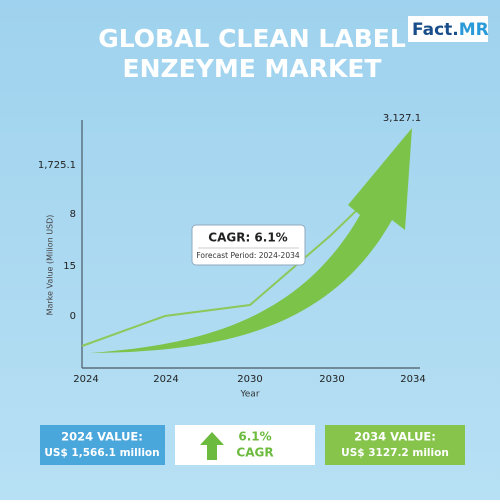  Describe the element at coordinates (395, 437) in the screenshot. I see `right-title: 2034 VALUE:` at that location.